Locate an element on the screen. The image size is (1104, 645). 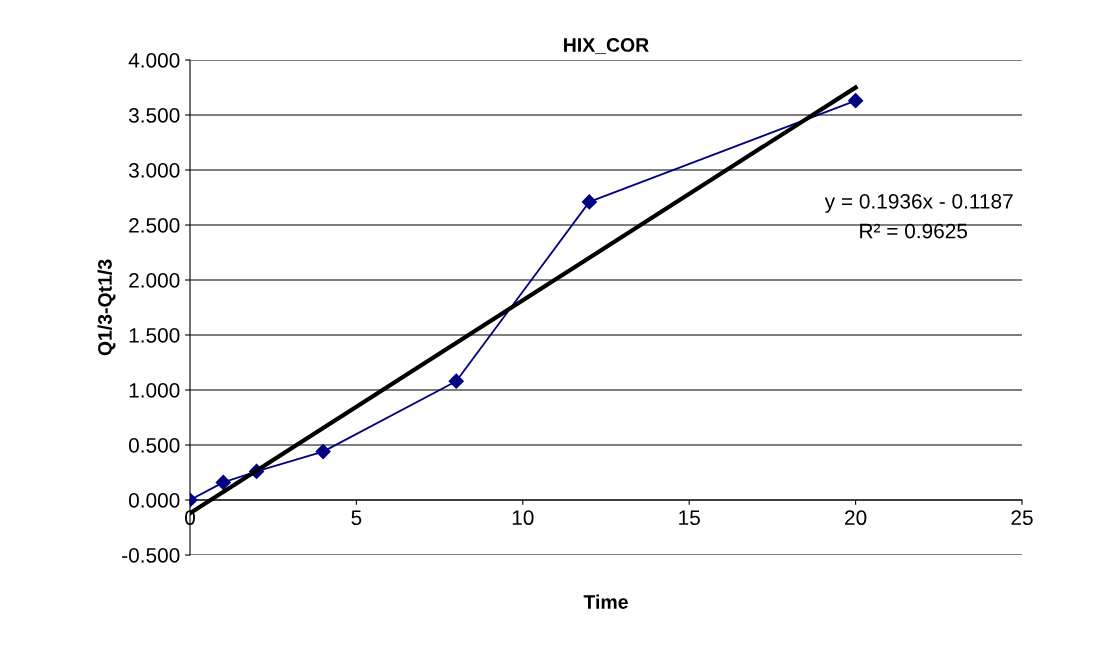
x-tick-label: 10 is located at coordinates (523, 518).